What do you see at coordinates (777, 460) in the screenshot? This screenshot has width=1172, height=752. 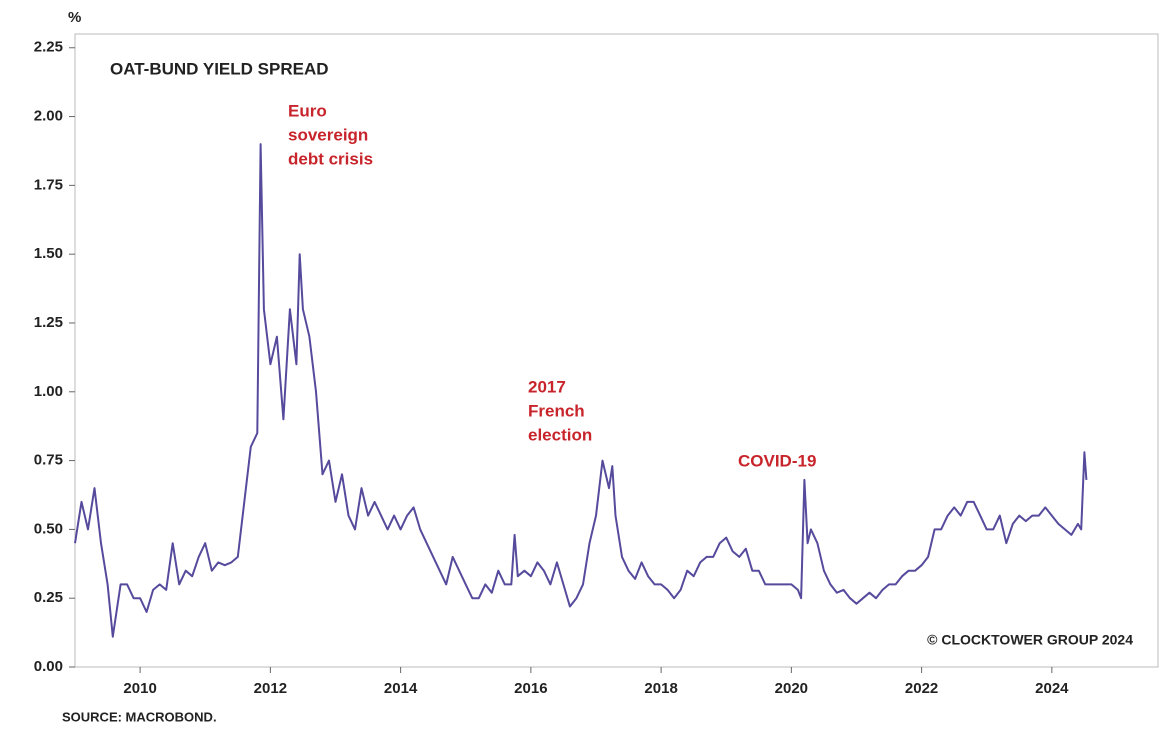 I see `annotation: COVID-19` at bounding box center [777, 460].